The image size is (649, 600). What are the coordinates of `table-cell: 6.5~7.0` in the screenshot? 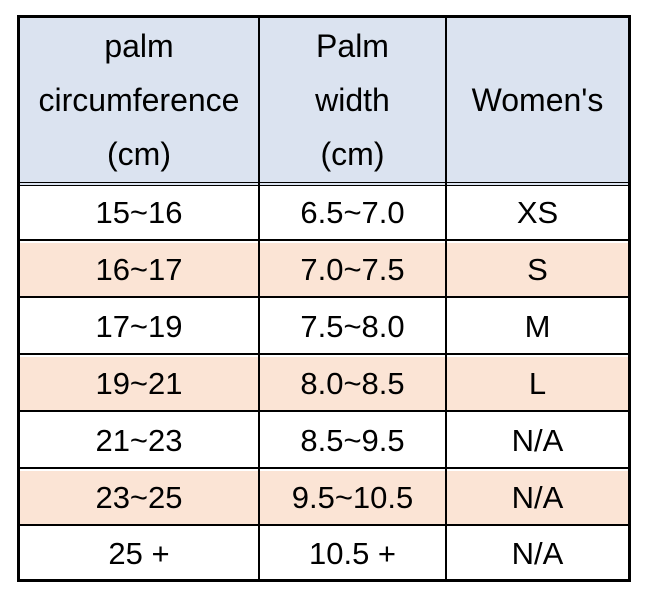 It's located at (352, 212).